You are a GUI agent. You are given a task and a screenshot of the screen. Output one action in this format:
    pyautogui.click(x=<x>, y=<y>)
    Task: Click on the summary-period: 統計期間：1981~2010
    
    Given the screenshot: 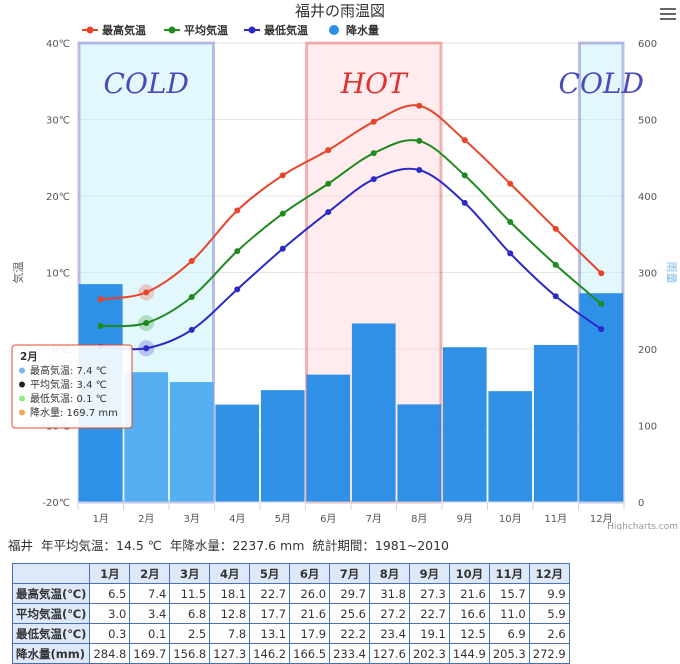 What is the action you would take?
    pyautogui.click(x=381, y=545)
    